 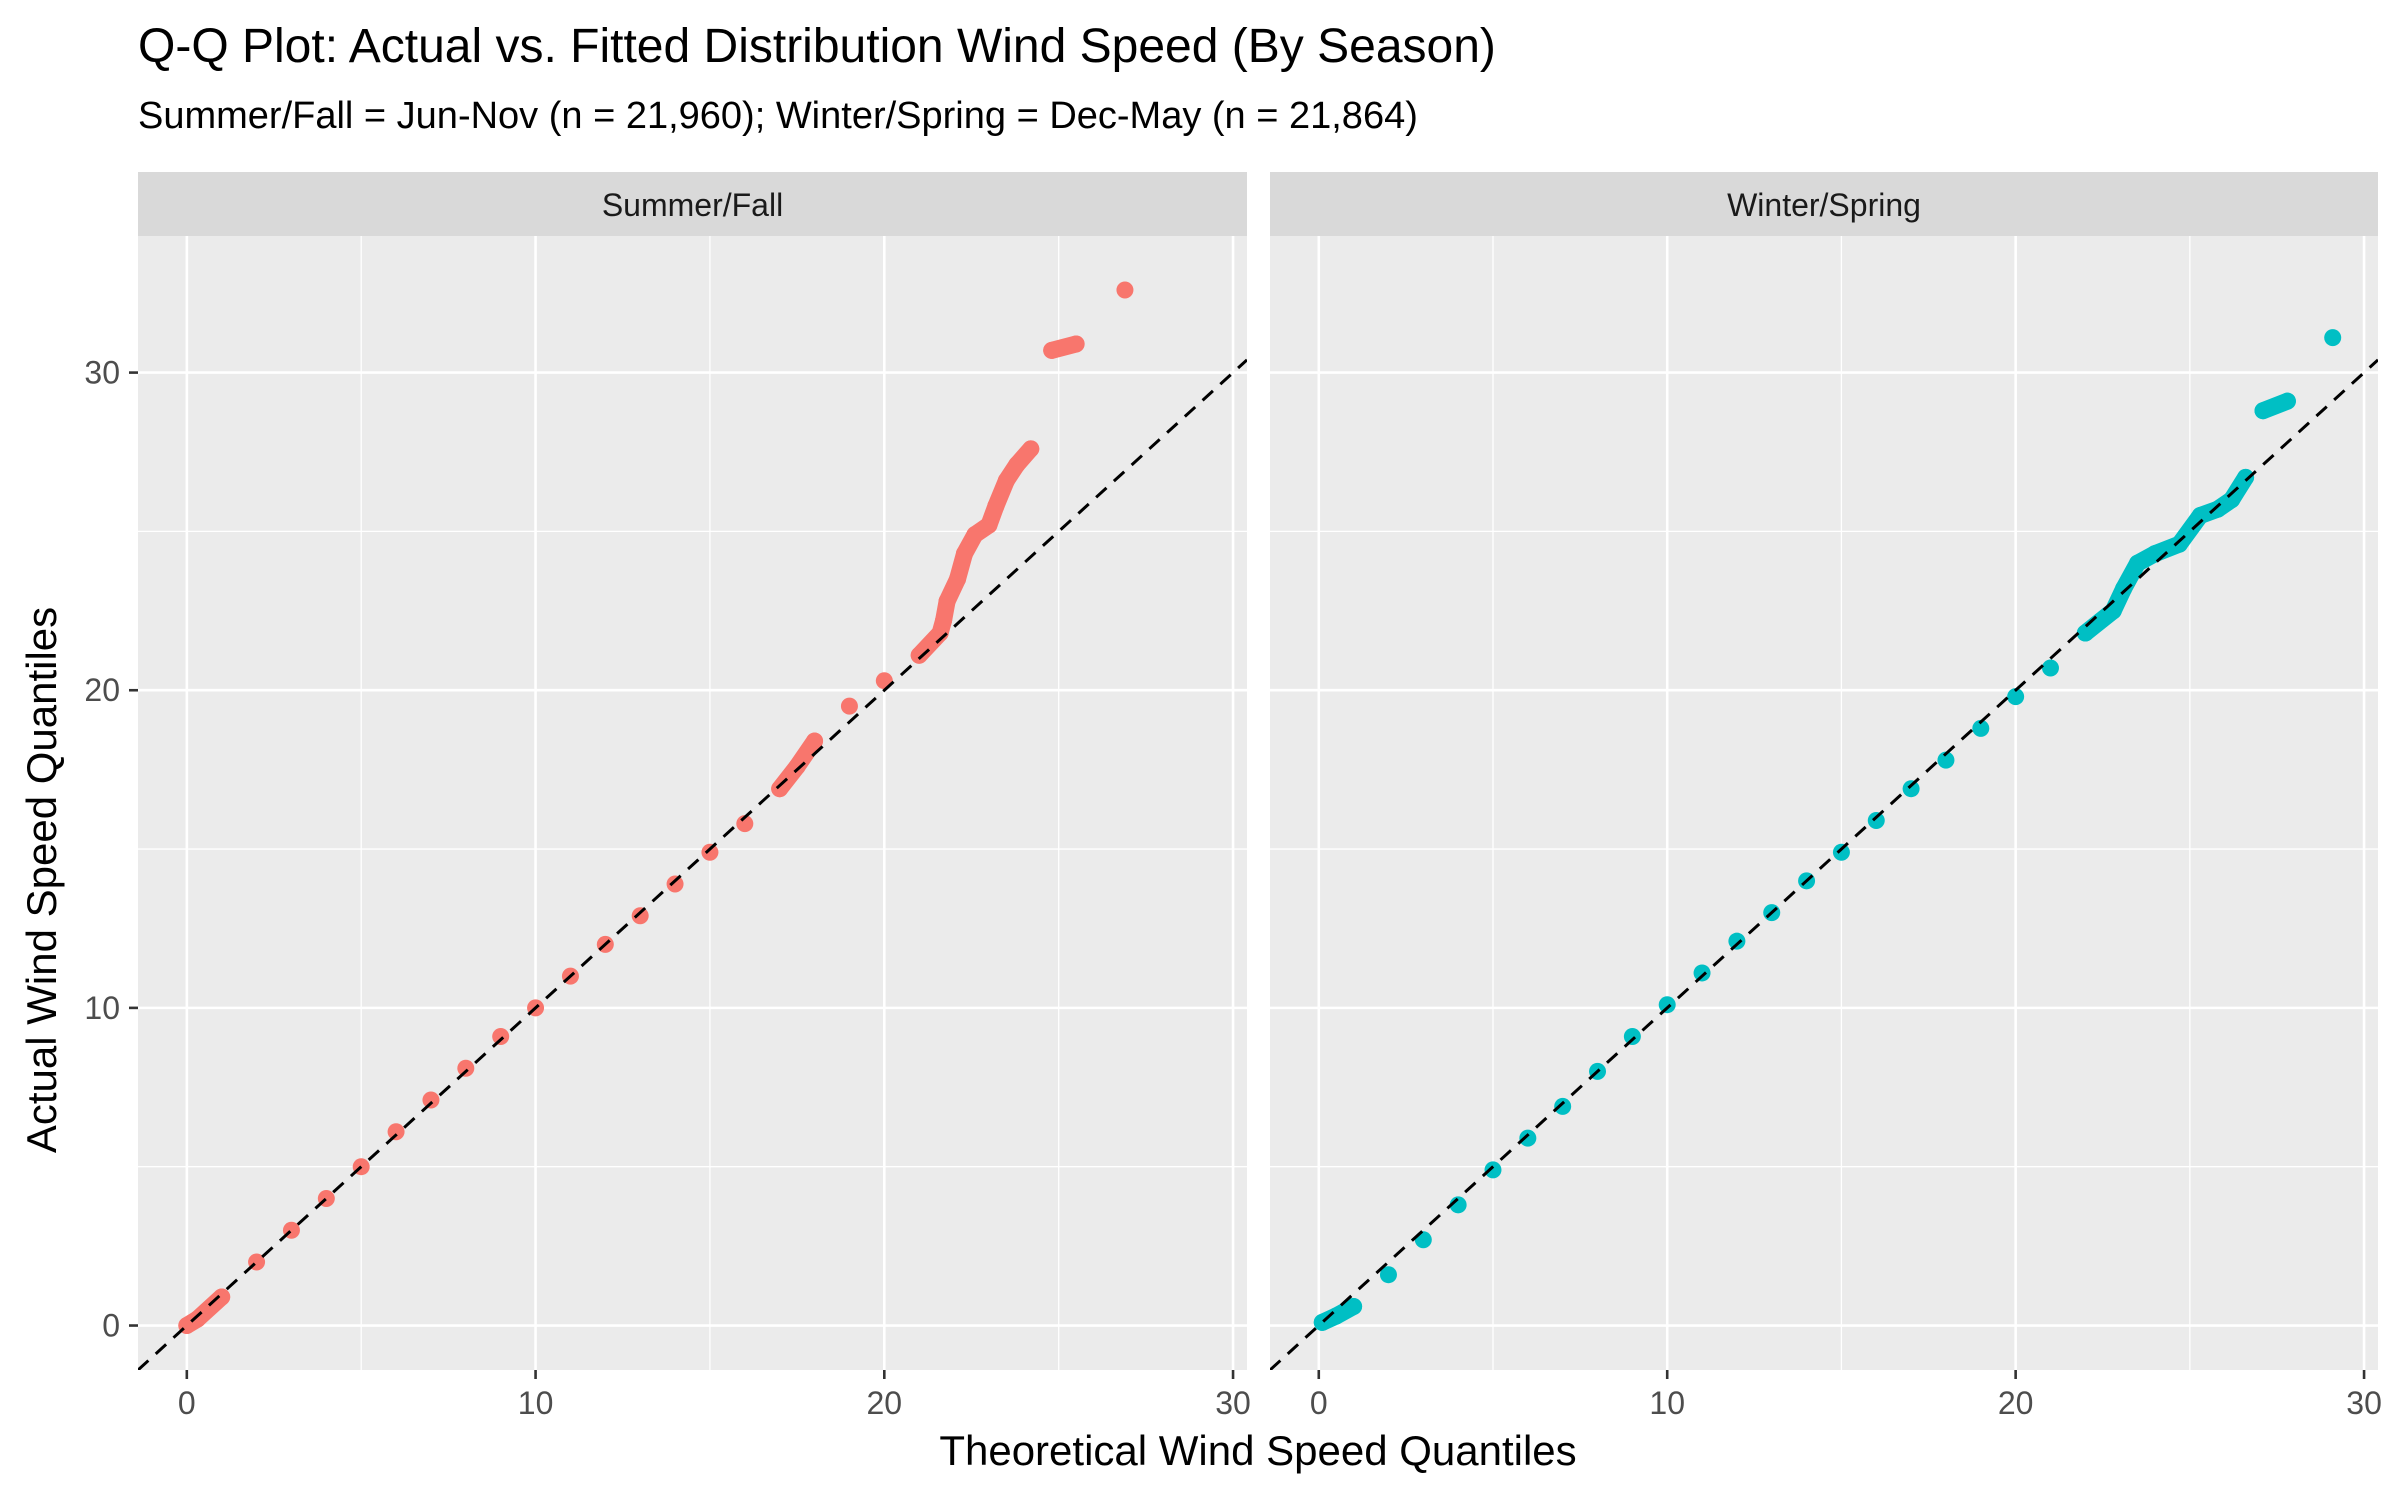 I want to click on facet-strip-label: Summer/Fall, so click(x=692, y=205).